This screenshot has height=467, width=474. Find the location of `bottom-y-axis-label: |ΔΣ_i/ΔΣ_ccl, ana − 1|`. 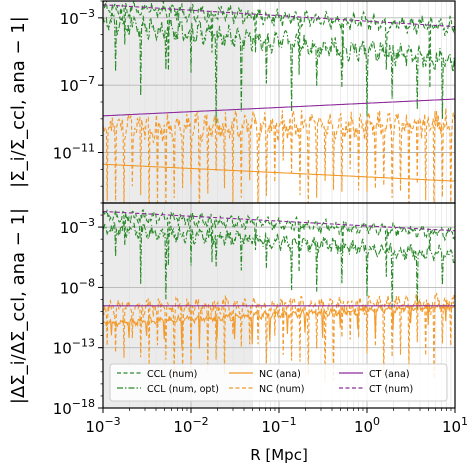

bottom-y-axis-label: |ΔΣ_i/ΔΣ_ccl, ana − 1| is located at coordinates (18, 306).